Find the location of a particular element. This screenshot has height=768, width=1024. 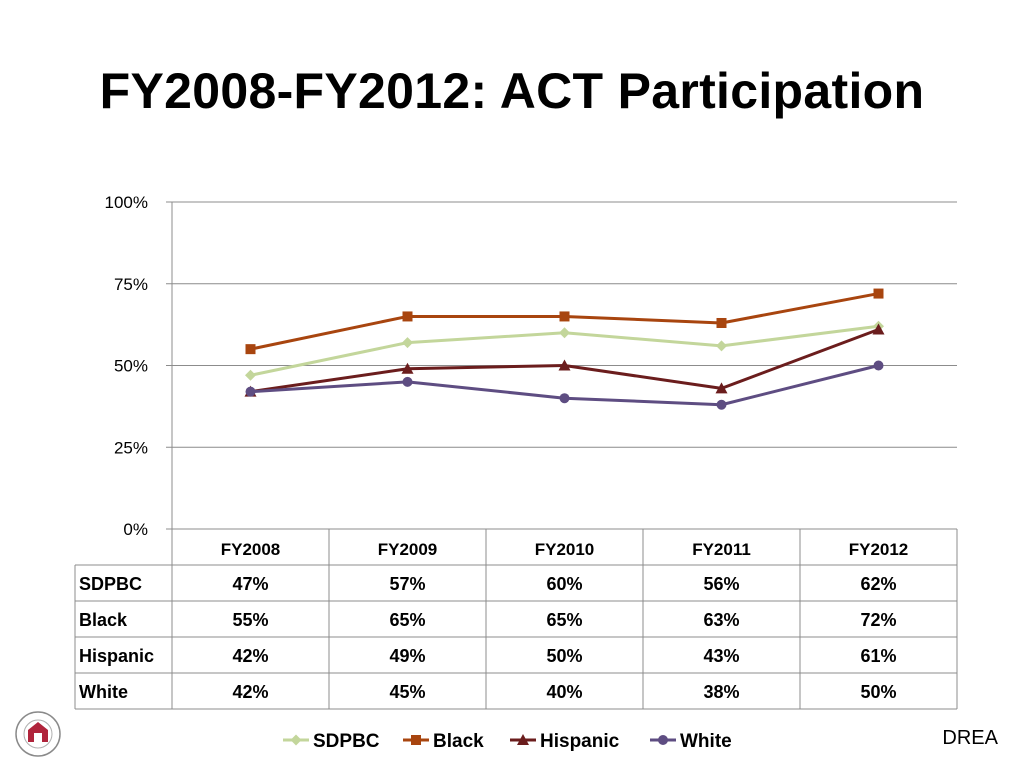

legend-item-black: Black is located at coordinates (443, 741).